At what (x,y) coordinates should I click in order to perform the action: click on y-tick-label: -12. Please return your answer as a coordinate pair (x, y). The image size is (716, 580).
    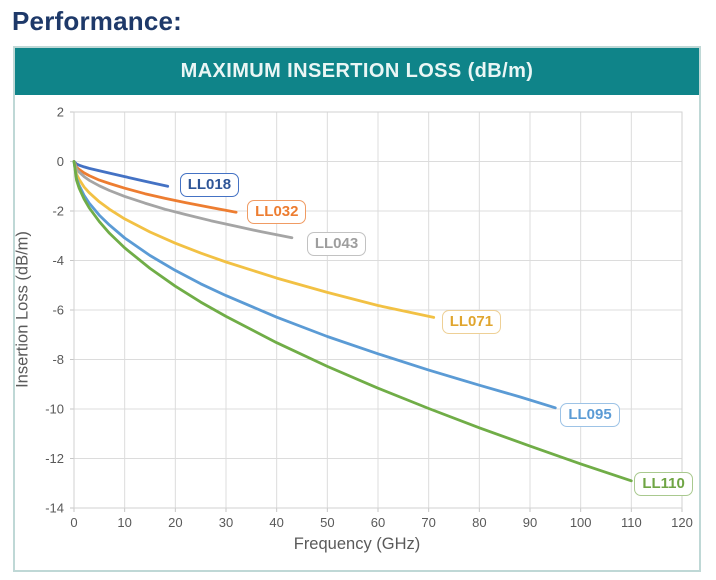
    Looking at the image, I should click on (54, 458).